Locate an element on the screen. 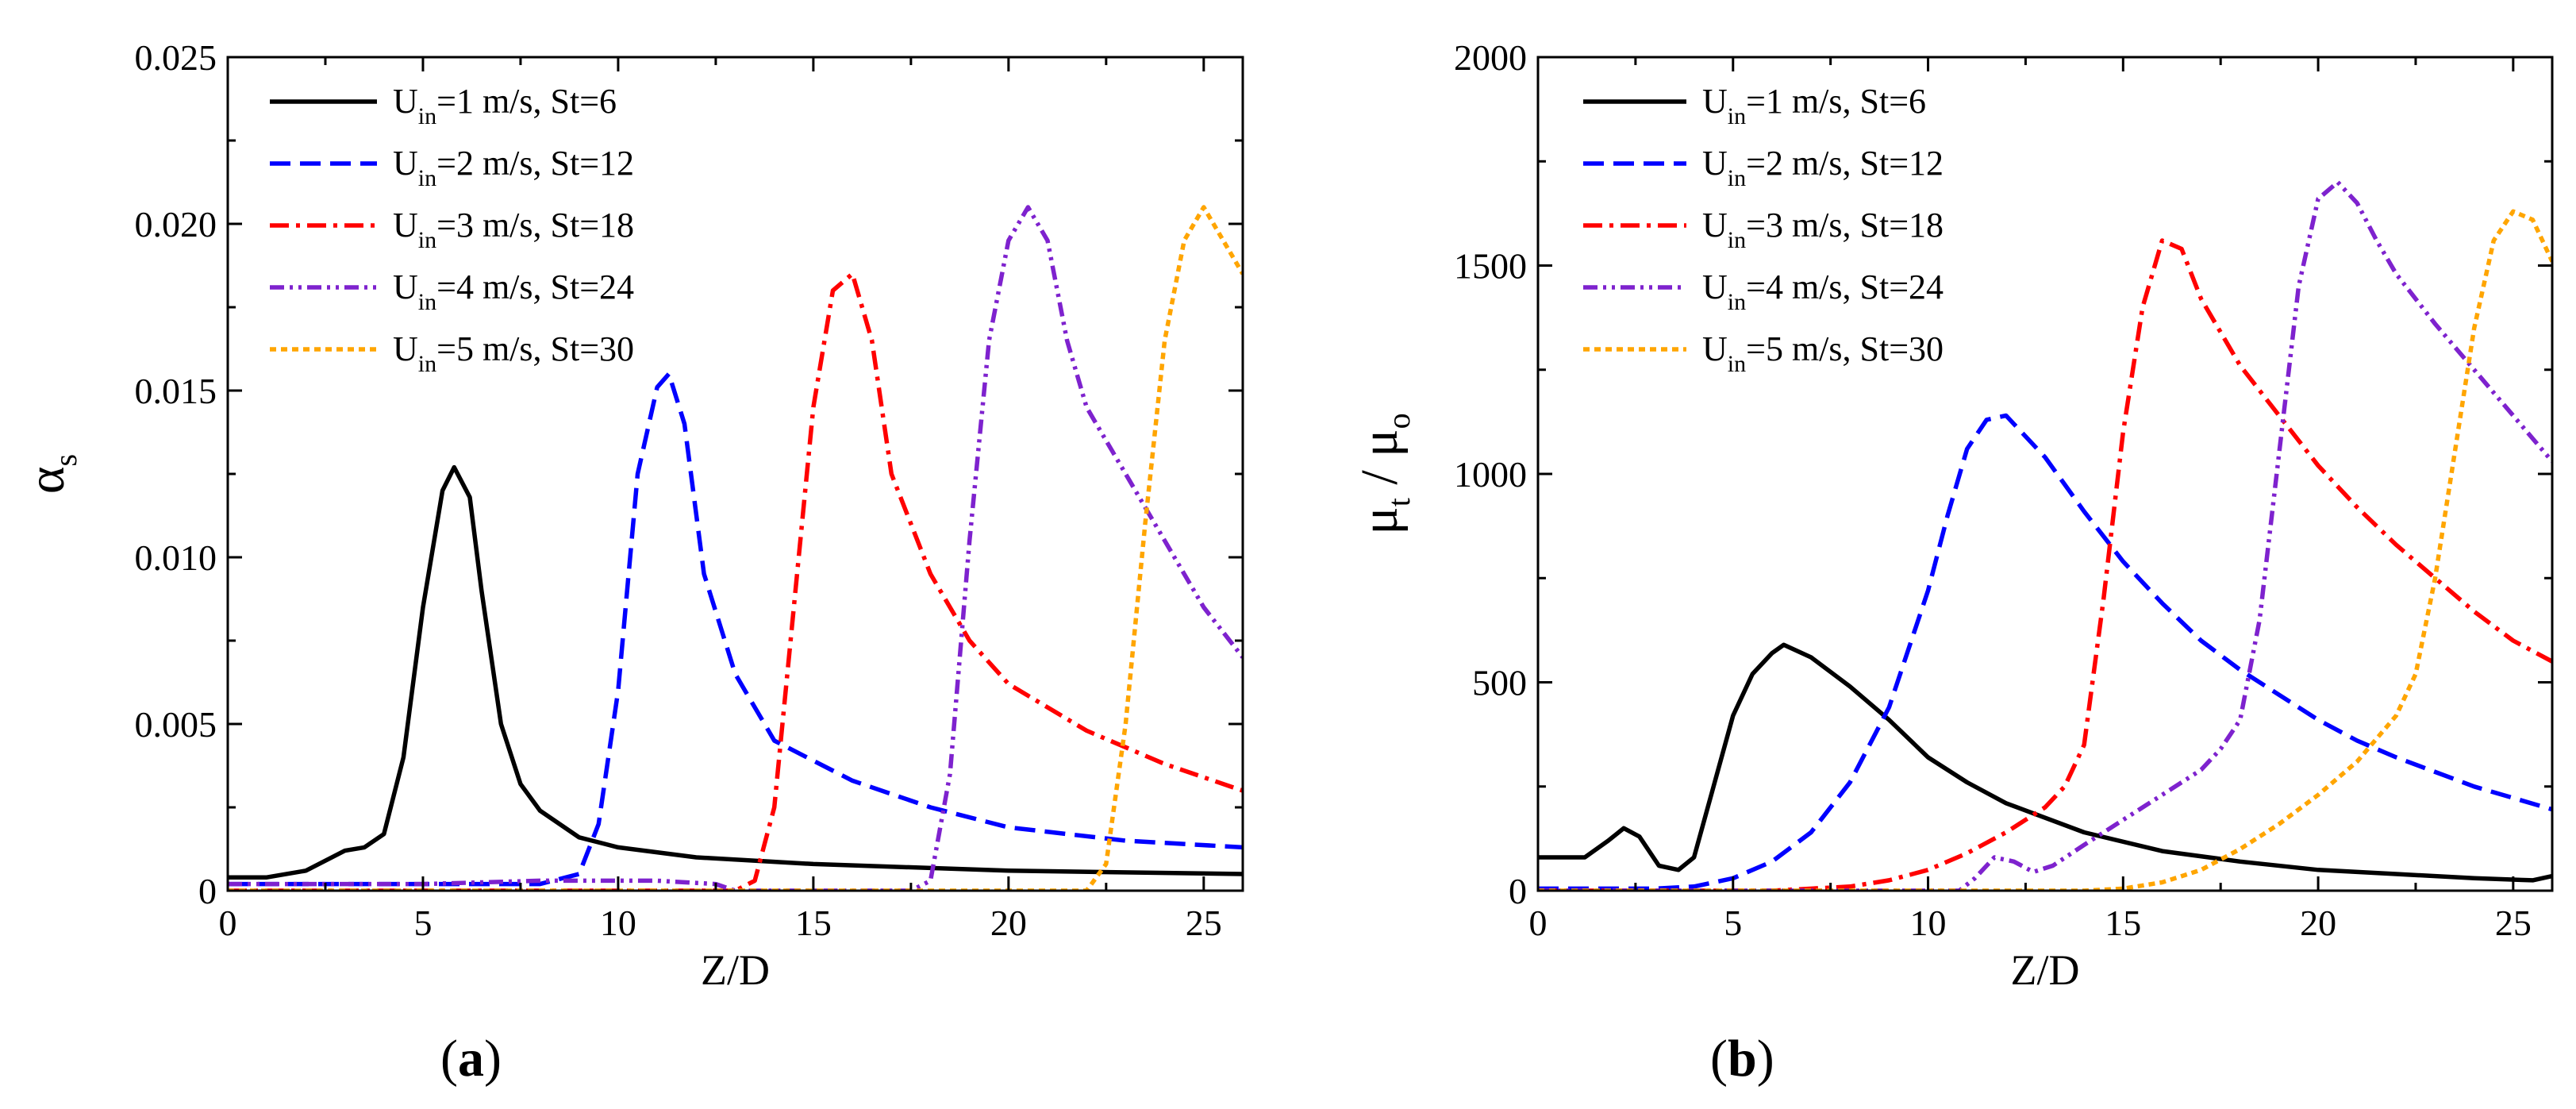  y-tick-label: 500 is located at coordinates (1499, 683).